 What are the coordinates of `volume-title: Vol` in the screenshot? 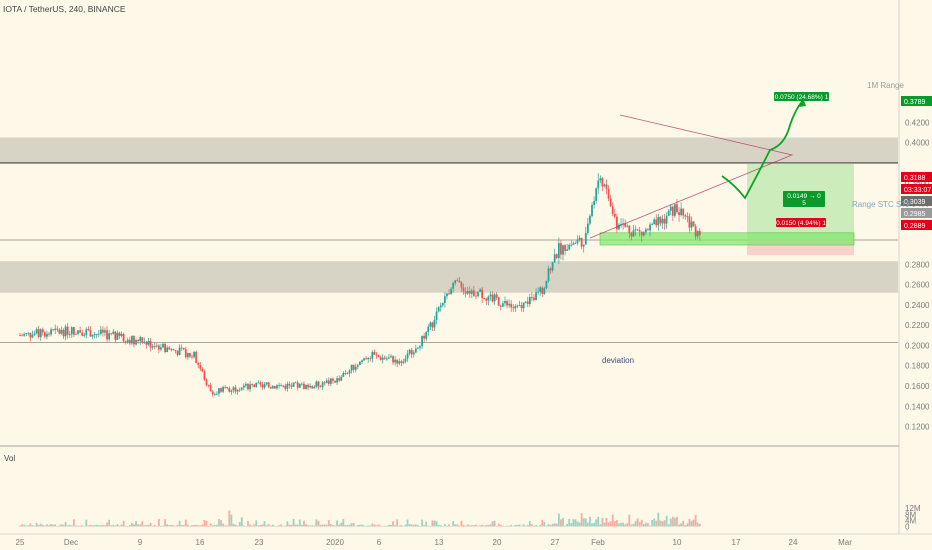 It's located at (10, 458).